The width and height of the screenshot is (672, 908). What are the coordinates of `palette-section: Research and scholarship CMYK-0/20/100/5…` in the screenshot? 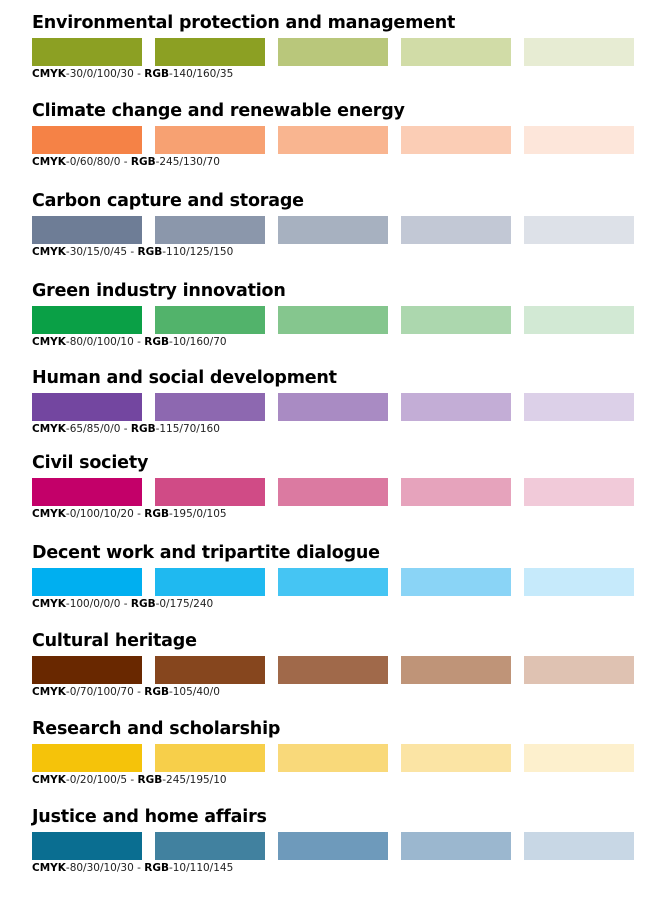 It's located at (334, 752).